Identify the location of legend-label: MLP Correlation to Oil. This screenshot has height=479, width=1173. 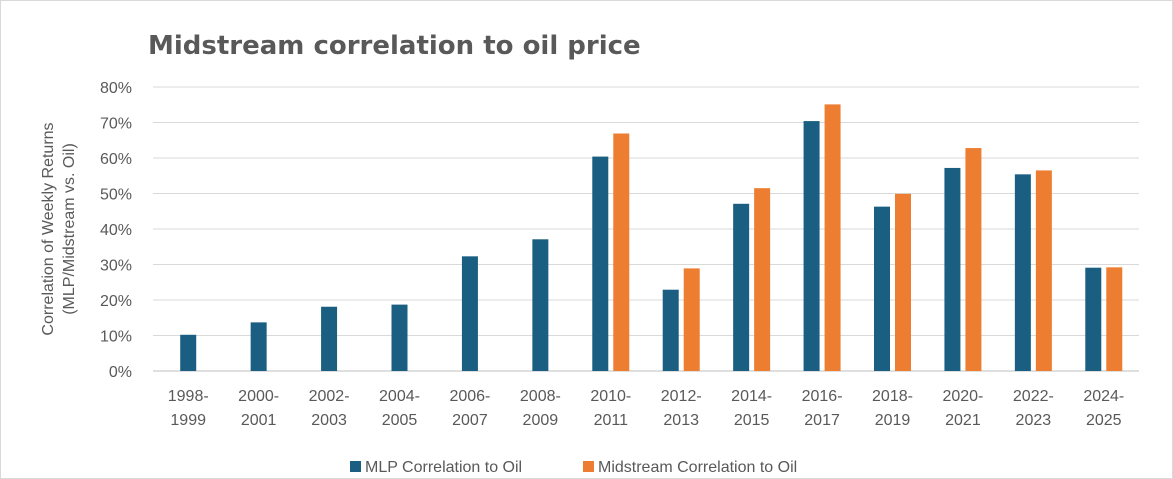
(443, 467).